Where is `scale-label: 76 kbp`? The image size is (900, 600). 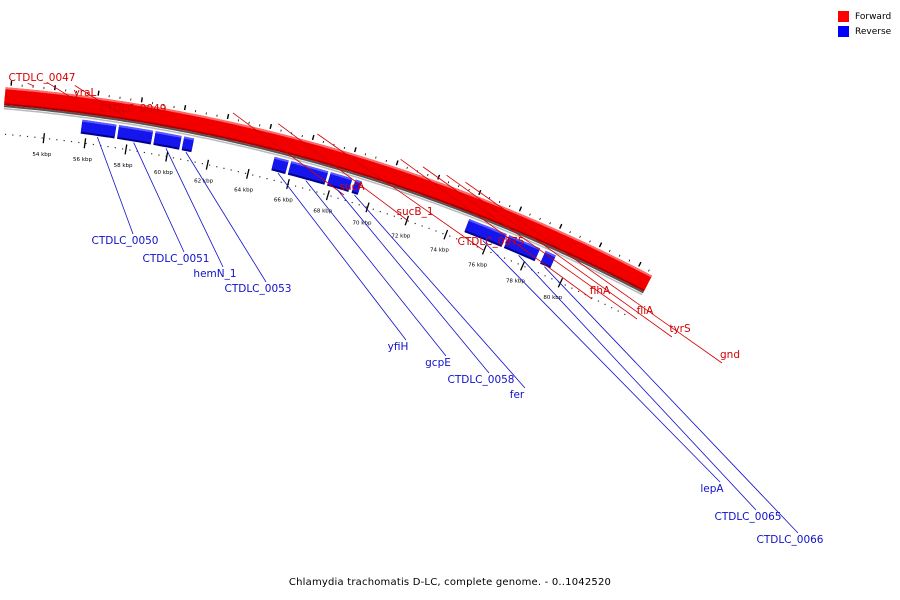 scale-label: 76 kbp is located at coordinates (477, 265).